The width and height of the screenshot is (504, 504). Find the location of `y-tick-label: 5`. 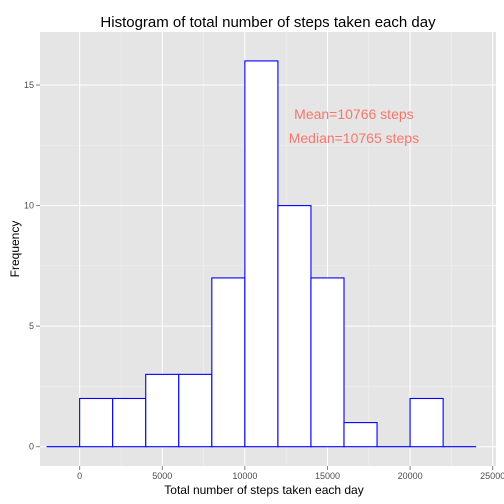

y-tick-label: 5 is located at coordinates (31, 326).